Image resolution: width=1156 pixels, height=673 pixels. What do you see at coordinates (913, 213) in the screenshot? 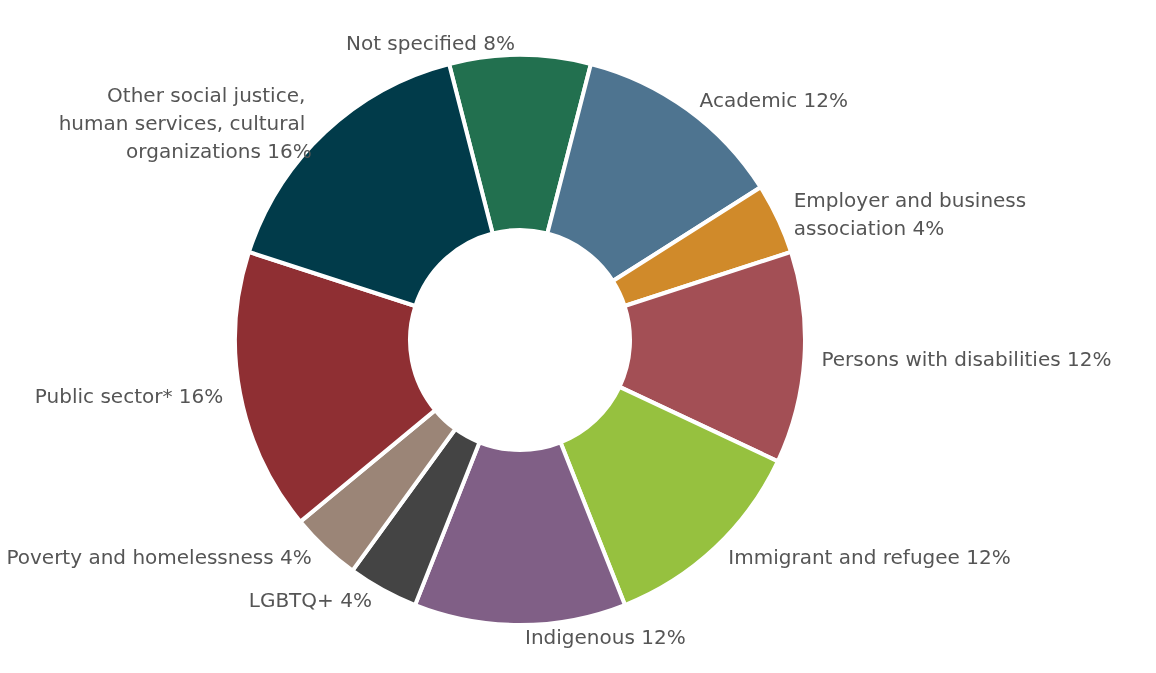
I see `slice-label: Employer and business association 4%` at bounding box center [913, 213].